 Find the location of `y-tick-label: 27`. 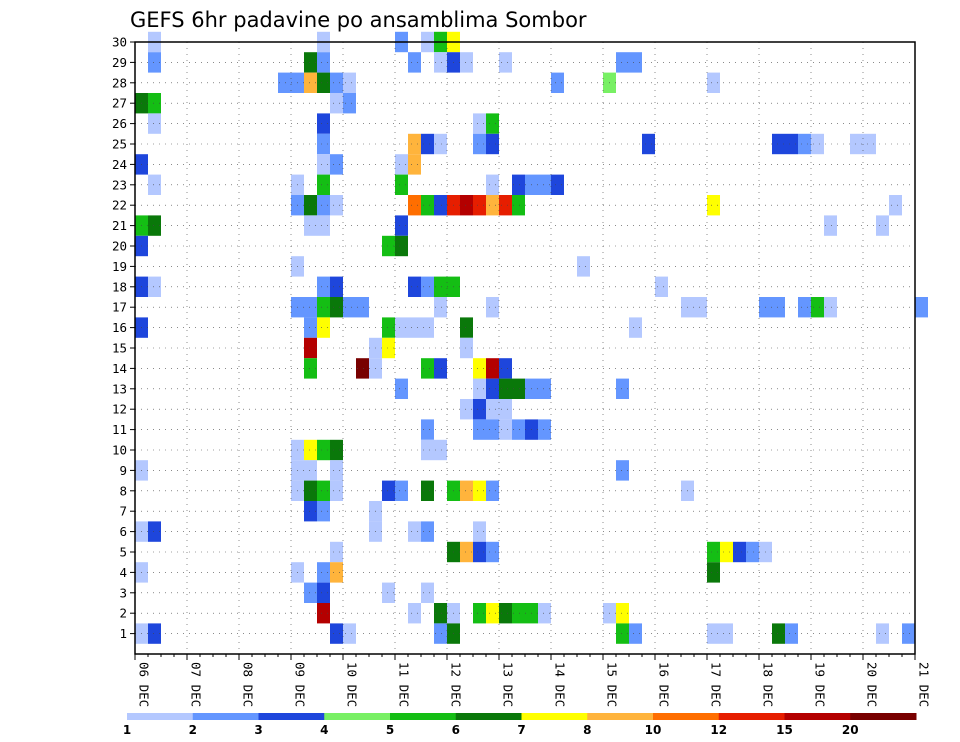

y-tick-label: 27 is located at coordinates (119, 103).